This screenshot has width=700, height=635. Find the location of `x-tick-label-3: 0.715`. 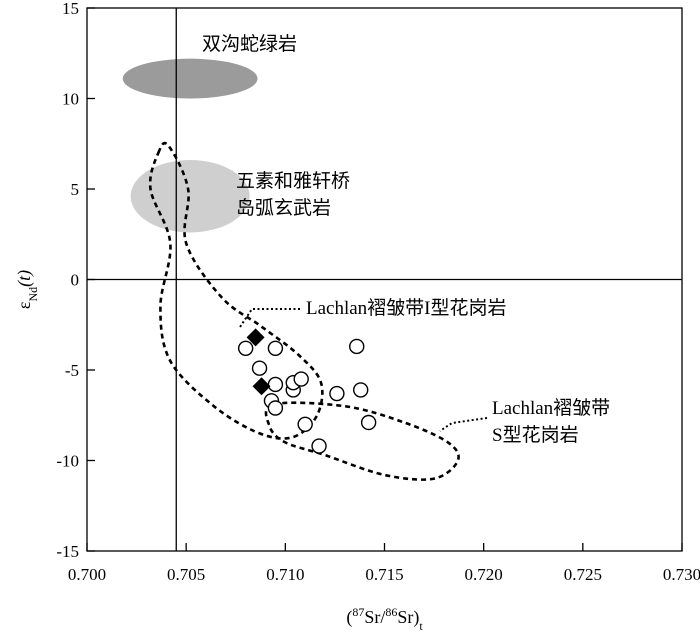

x-tick-label-3: 0.715 is located at coordinates (384, 574).